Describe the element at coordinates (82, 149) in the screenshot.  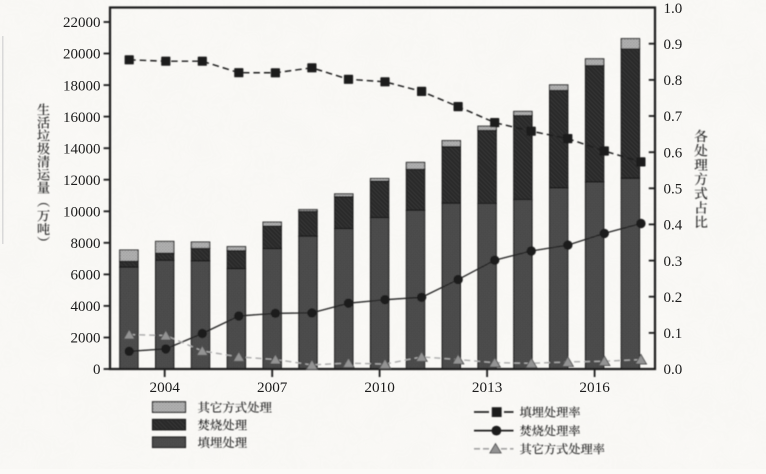
I see `svg-text: 14000` at that location.